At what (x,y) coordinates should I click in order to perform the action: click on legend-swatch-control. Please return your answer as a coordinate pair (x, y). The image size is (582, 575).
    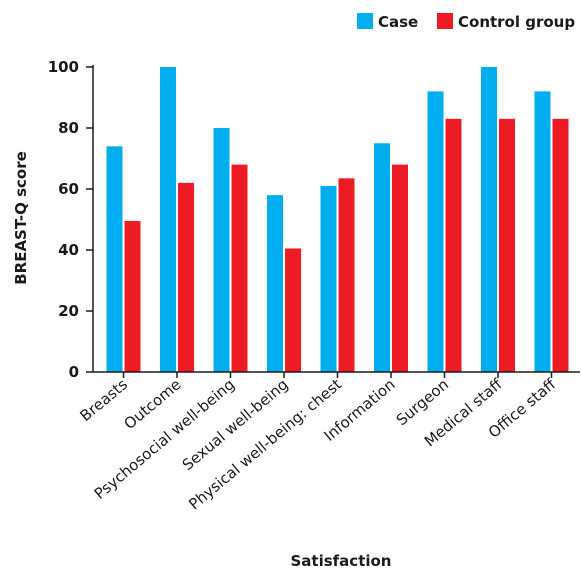
    Looking at the image, I should click on (445, 21).